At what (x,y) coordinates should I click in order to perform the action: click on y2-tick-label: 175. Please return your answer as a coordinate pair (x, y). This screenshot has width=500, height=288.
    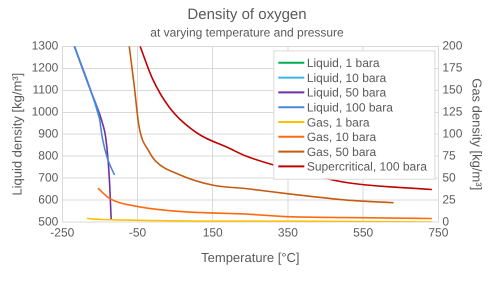
    Looking at the image, I should click on (452, 67).